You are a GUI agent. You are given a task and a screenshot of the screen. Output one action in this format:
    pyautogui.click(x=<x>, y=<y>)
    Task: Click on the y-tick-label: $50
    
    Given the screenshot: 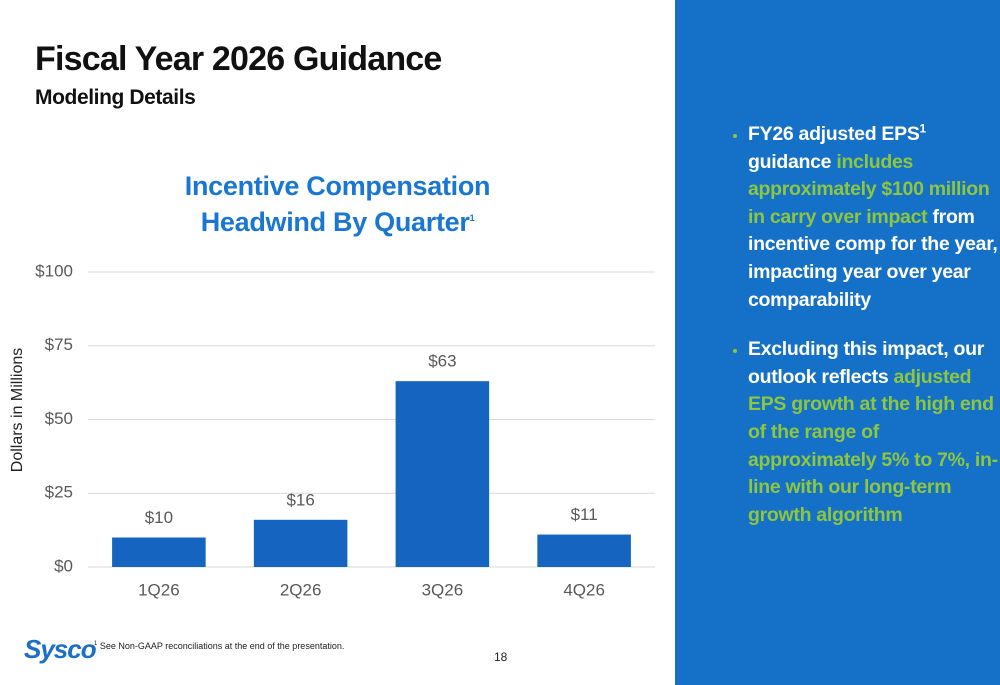 What is the action you would take?
    pyautogui.click(x=59, y=418)
    